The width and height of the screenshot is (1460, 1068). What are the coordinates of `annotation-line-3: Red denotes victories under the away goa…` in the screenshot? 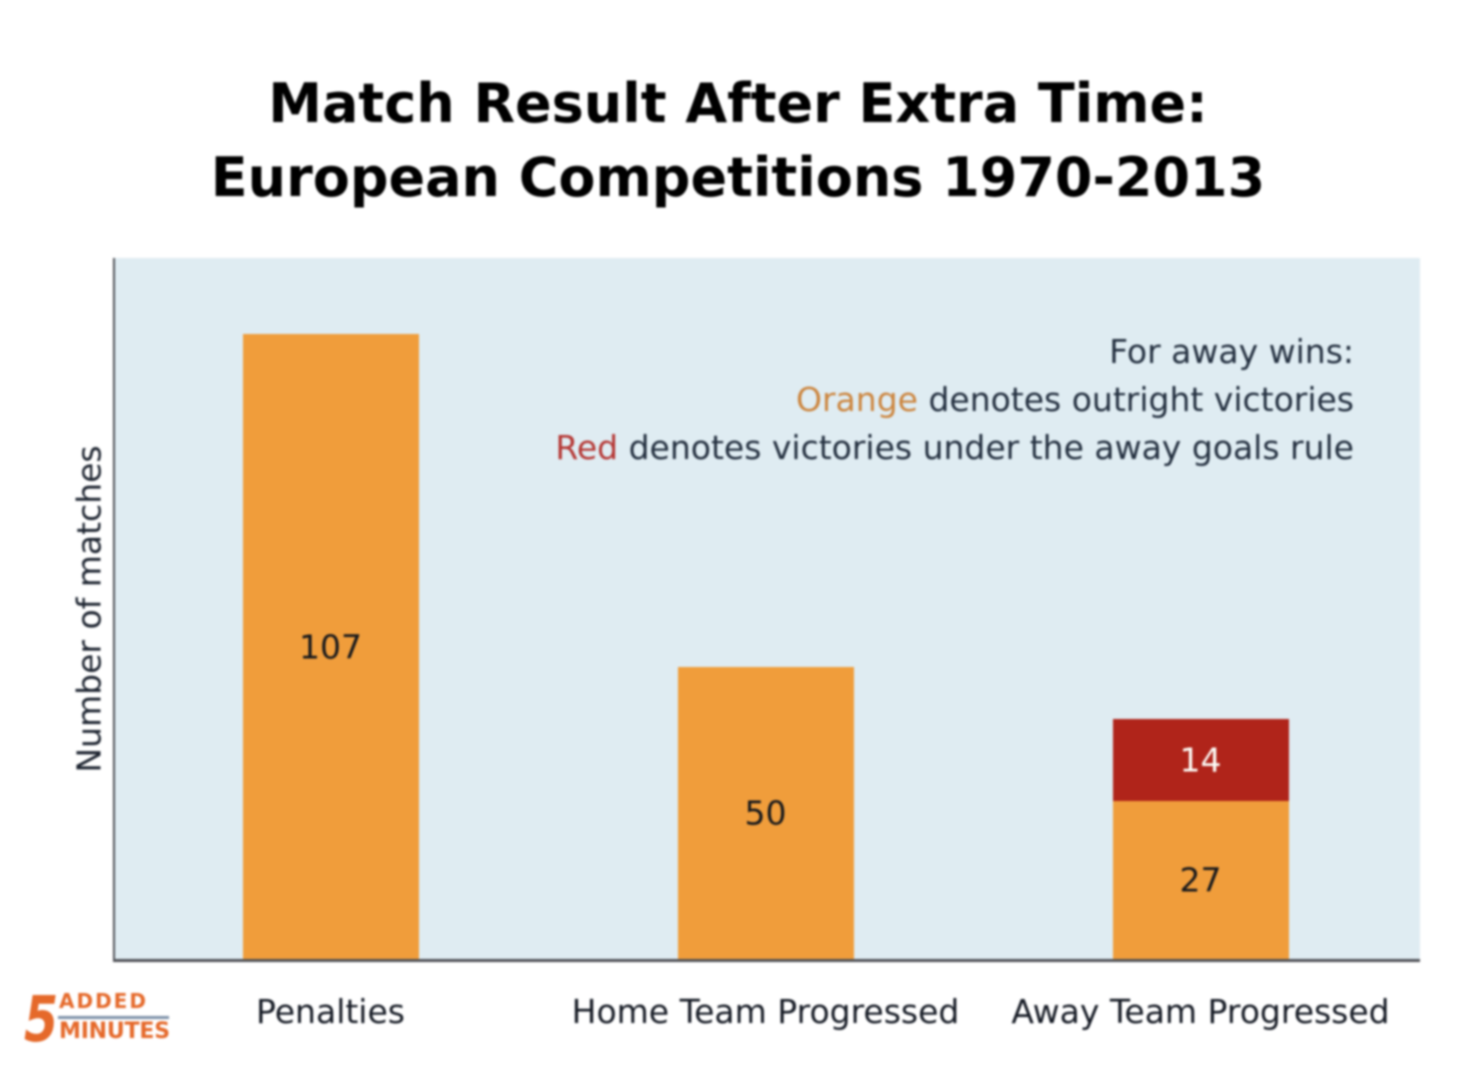 It's located at (954, 448).